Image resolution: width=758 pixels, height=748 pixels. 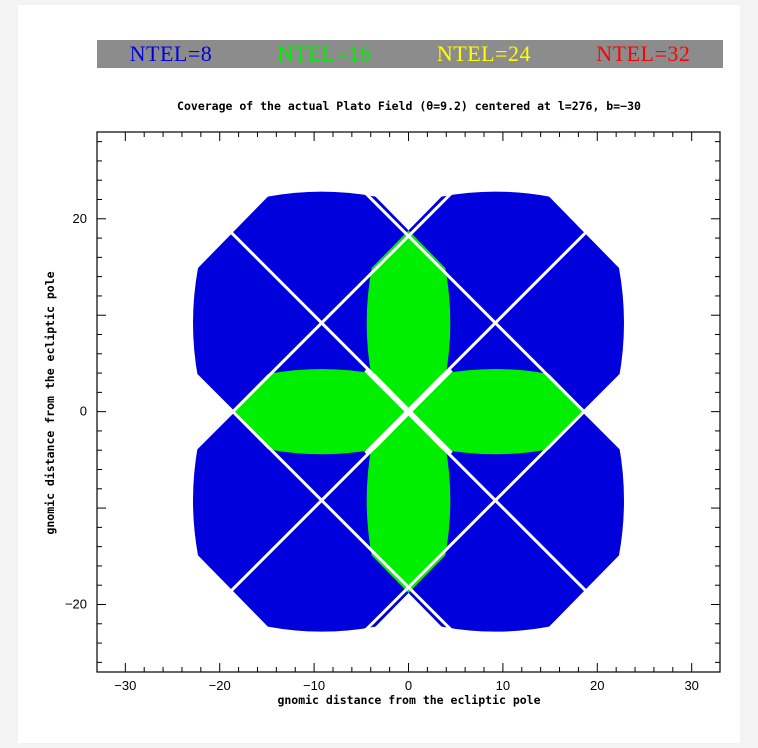 I want to click on y-tick-label: 0, so click(x=83, y=411).